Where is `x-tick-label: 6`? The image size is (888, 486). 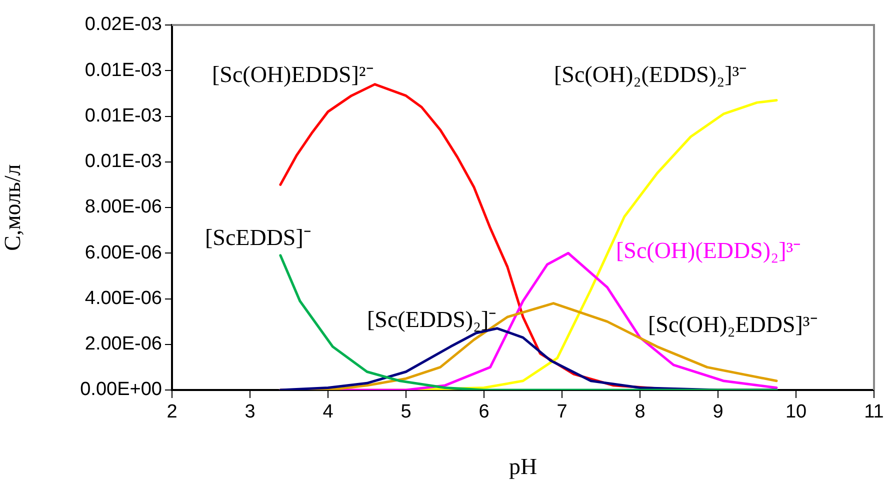 x-tick-label: 6 is located at coordinates (484, 412).